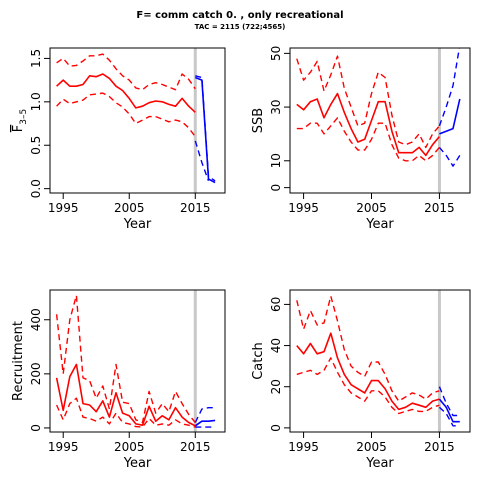 This screenshot has width=480, height=480. Describe the element at coordinates (24, 117) in the screenshot. I see `y-axis-title-sub: 3–5` at that location.